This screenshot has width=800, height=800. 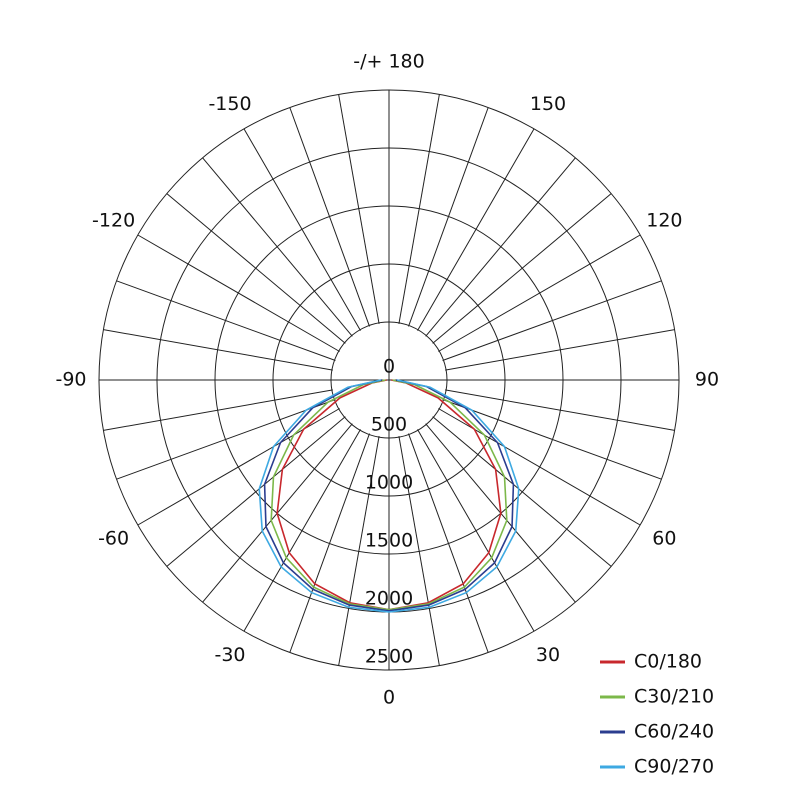 I want to click on r-tick-label: 2500, so click(x=389, y=657).